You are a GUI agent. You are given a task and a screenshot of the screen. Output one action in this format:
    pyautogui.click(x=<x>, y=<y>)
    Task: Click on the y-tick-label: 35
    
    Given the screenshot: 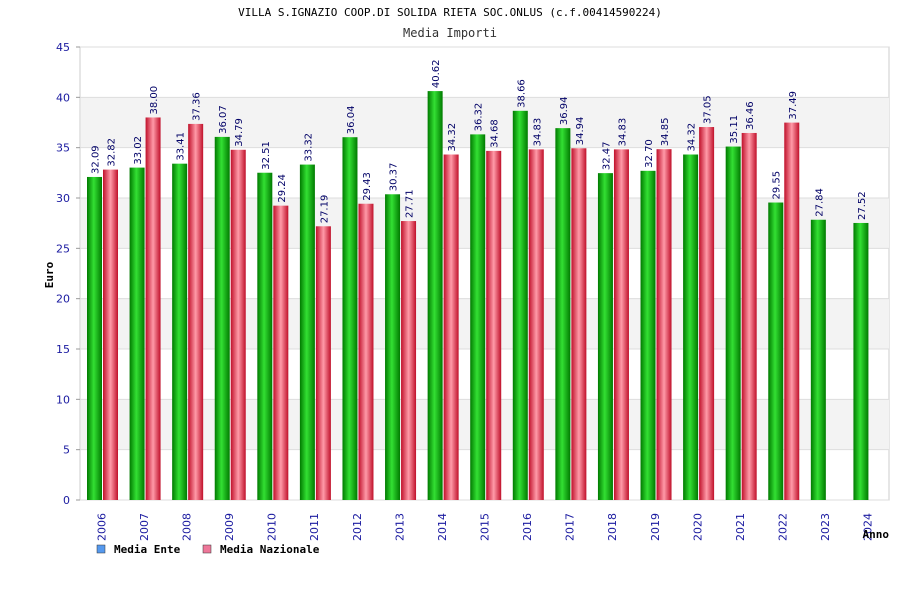 What is the action you would take?
    pyautogui.click(x=63, y=148)
    